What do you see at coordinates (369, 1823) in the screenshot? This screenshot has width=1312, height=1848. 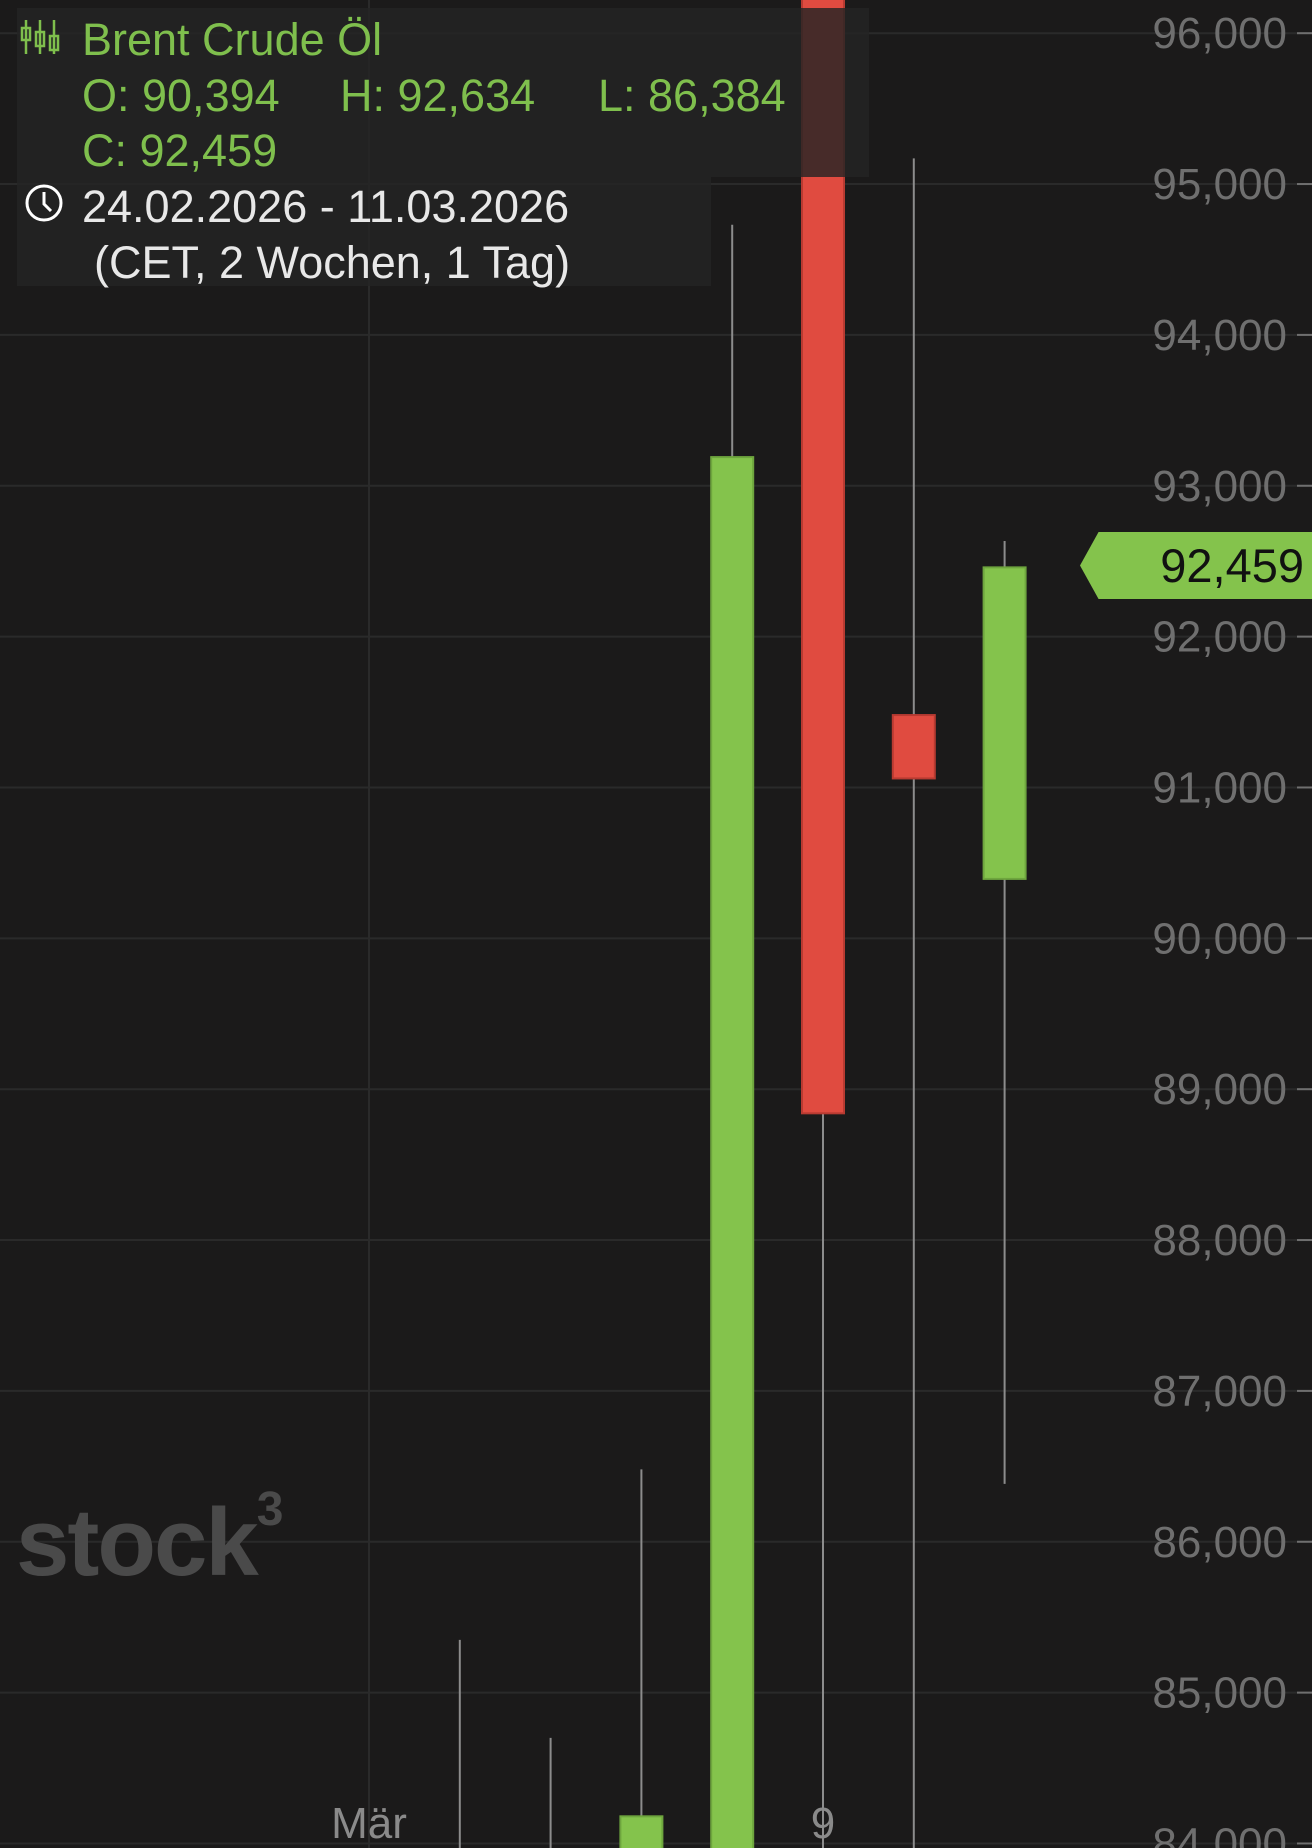 I see `x-tick-label: Mär` at bounding box center [369, 1823].